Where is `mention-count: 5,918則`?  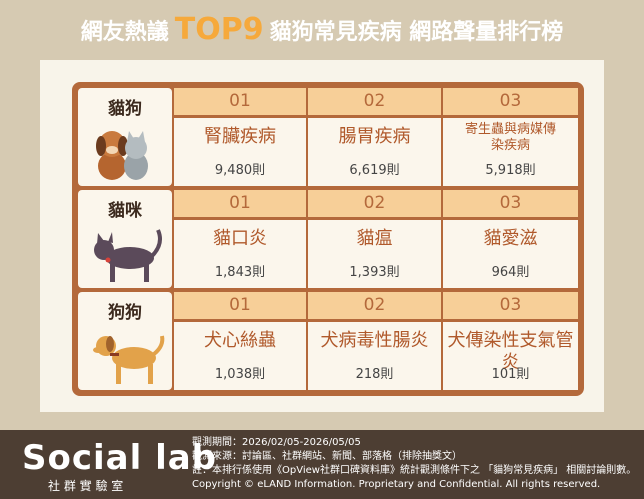
mention-count: 5,918則 is located at coordinates (510, 170).